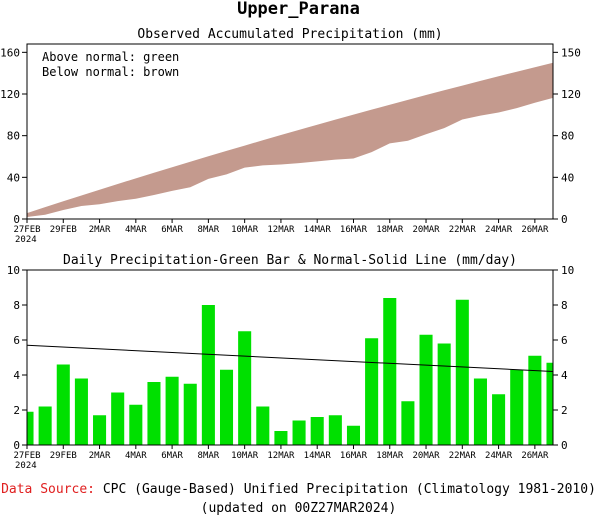 The height and width of the screenshot is (518, 597). Describe the element at coordinates (26, 456) in the screenshot. I see `daily-xtick-label: 27FEB` at that location.